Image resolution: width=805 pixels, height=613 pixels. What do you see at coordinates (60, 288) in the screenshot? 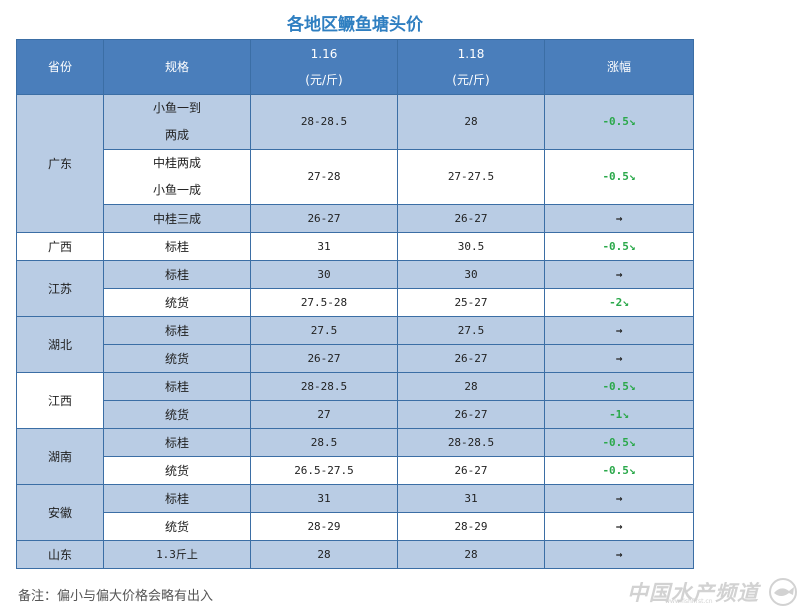
I see `province-cell: 江苏` at bounding box center [60, 288].